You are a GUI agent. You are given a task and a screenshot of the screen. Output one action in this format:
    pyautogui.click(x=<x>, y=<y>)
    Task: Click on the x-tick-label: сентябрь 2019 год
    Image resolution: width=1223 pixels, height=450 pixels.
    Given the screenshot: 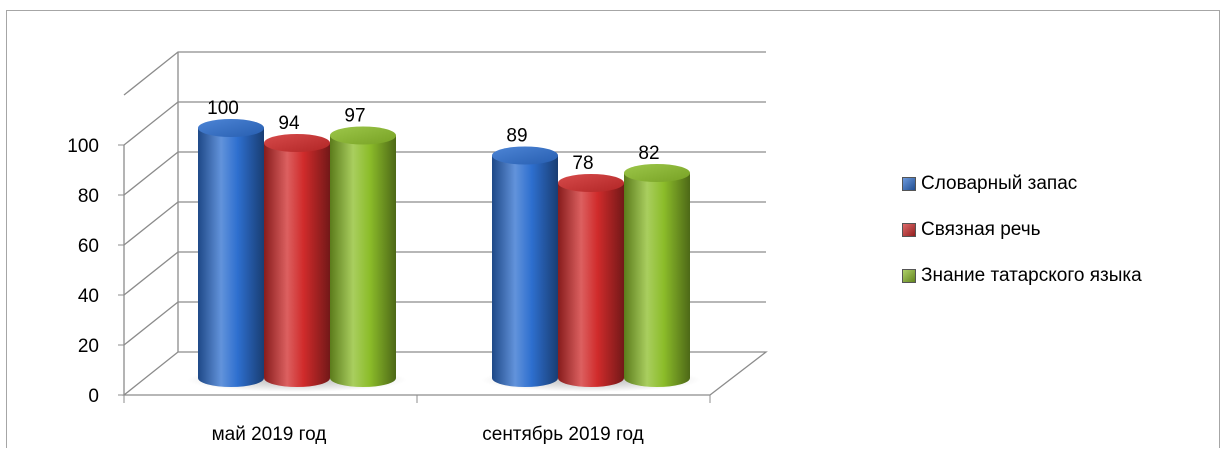 What is the action you would take?
    pyautogui.click(x=562, y=434)
    